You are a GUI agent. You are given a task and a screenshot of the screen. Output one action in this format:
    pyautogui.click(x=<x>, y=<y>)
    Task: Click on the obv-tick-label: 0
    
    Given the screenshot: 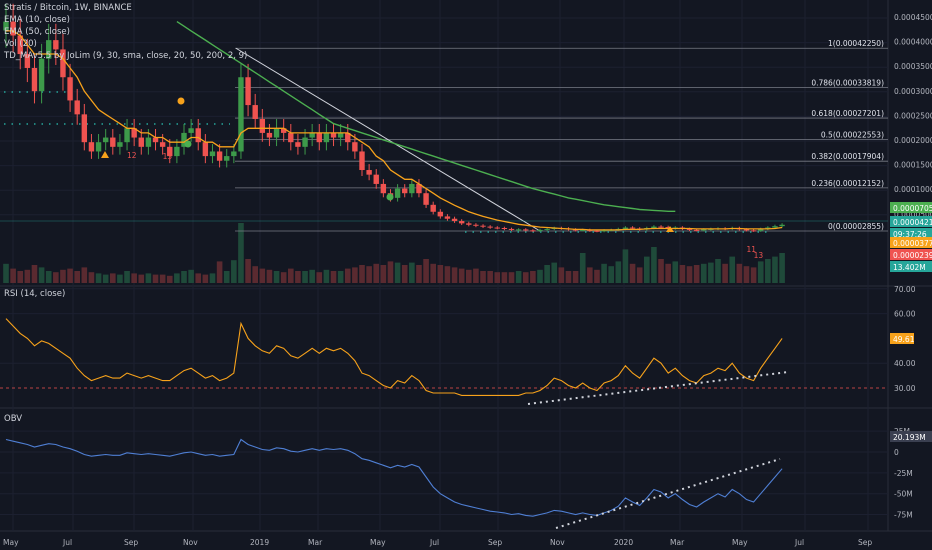 What is the action you would take?
    pyautogui.click(x=896, y=452)
    